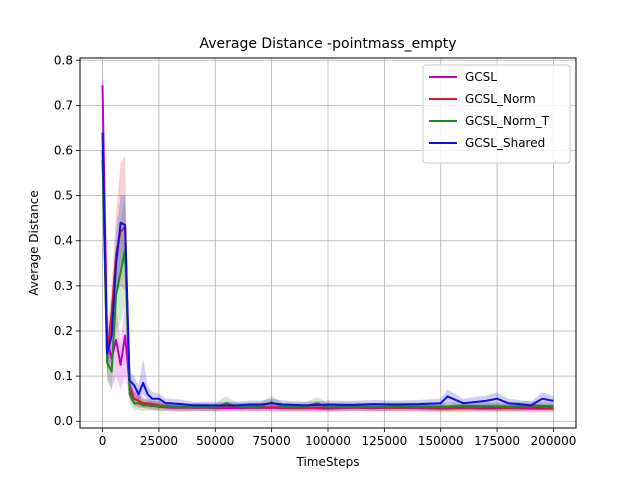 The height and width of the screenshot is (480, 640). What do you see at coordinates (63, 241) in the screenshot?
I see `y-tick-label: 0.4` at bounding box center [63, 241].